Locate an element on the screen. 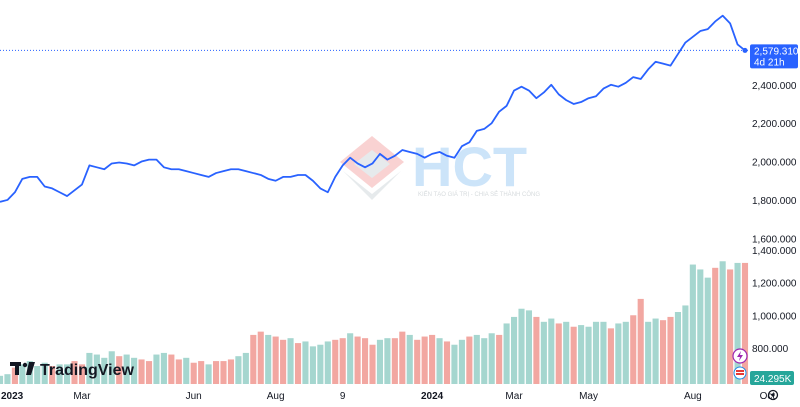 The width and height of the screenshot is (800, 407). tradingview-wordmark: TradingView is located at coordinates (87, 370).